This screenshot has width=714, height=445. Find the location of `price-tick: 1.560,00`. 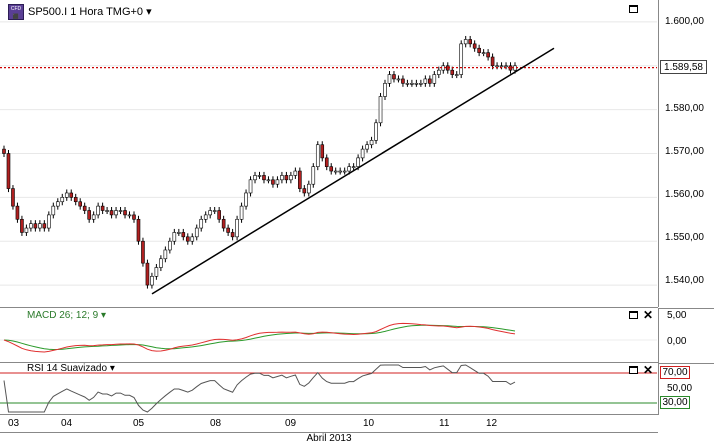

price-tick: 1.560,00 is located at coordinates (684, 194).